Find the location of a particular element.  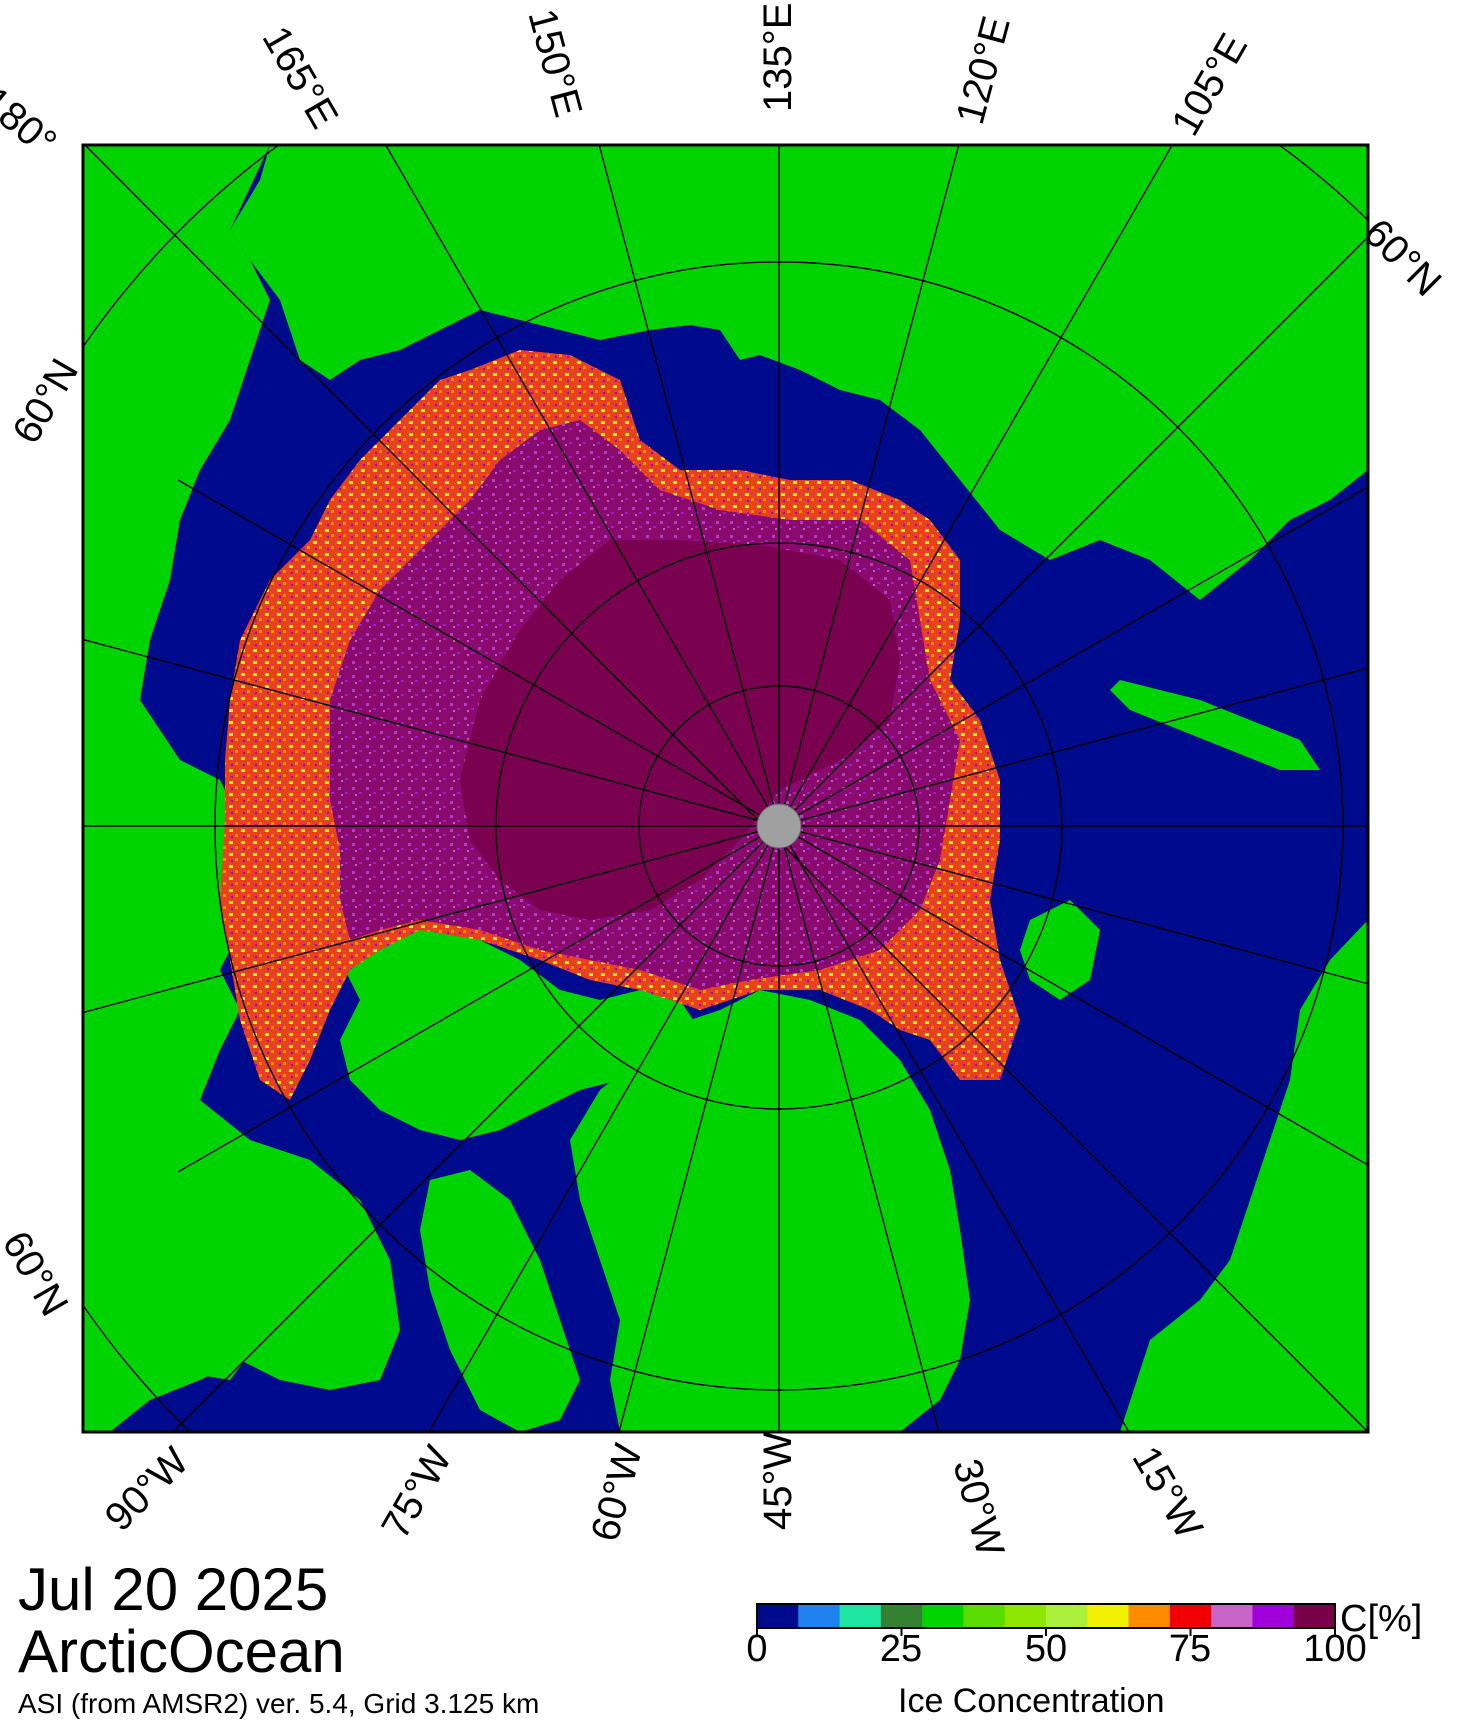

svalbard-land is located at coordinates (1060, 950).